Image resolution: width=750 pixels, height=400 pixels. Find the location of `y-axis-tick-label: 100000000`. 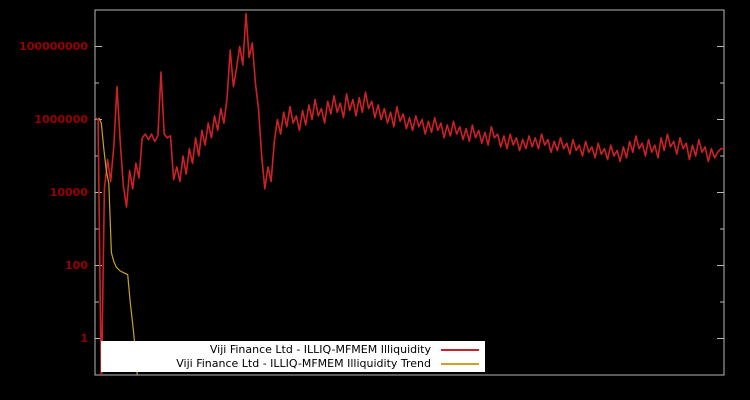

y-axis-tick-label: 100000000 is located at coordinates (53, 46).